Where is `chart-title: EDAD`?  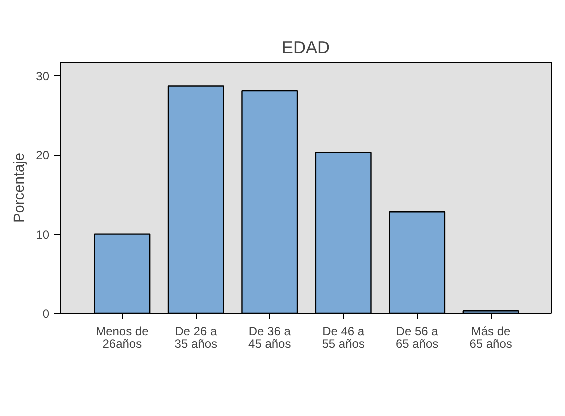
chart-title: EDAD is located at coordinates (306, 48).